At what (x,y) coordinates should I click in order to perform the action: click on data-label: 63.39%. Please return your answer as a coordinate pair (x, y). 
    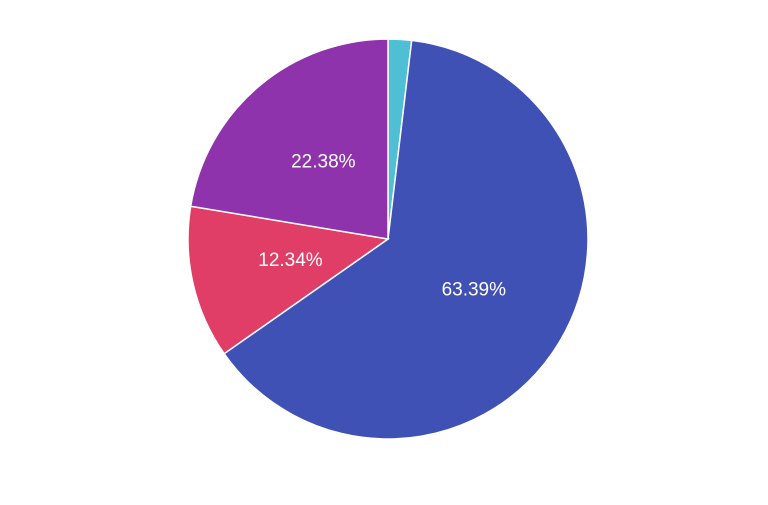
    Looking at the image, I should click on (474, 289).